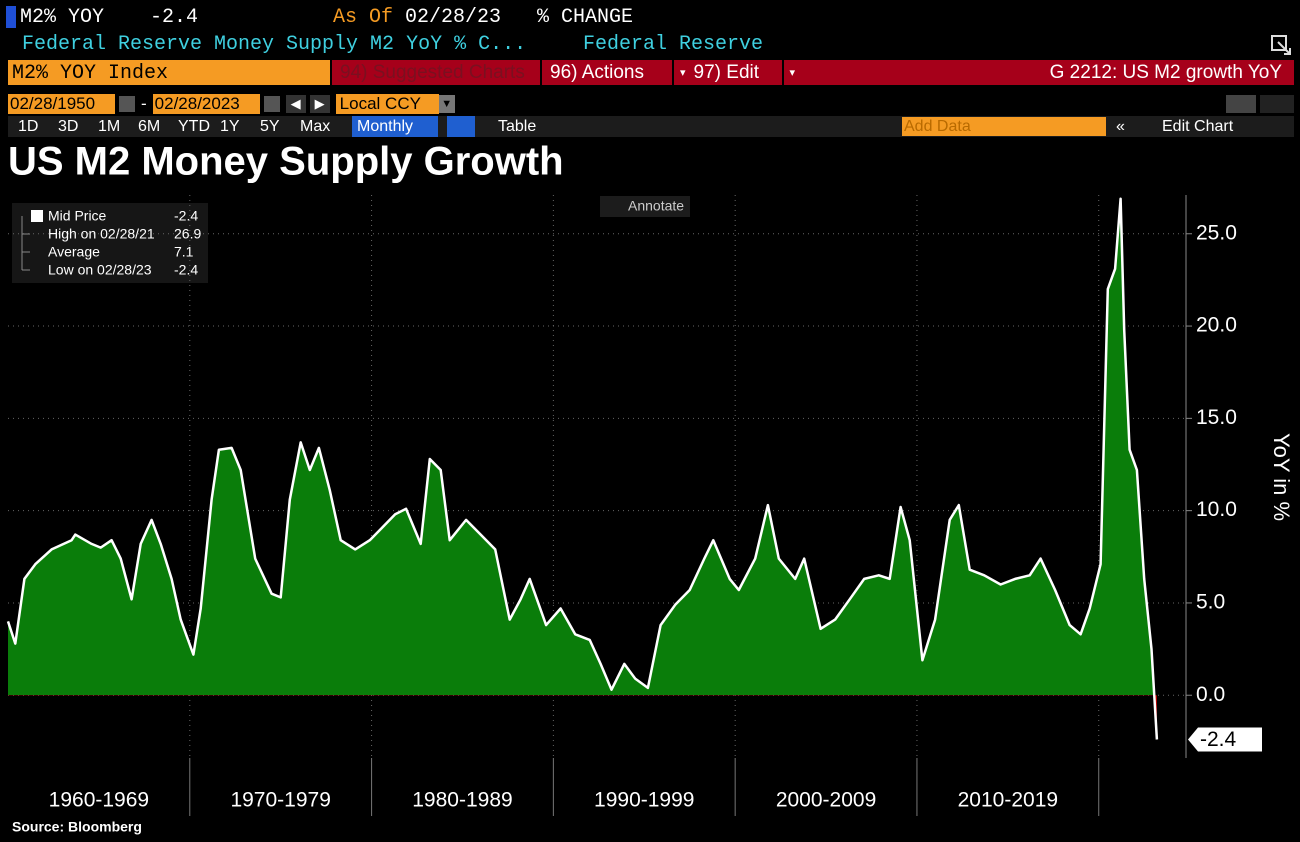  I want to click on ticker: M2% YOY, so click(62, 17).